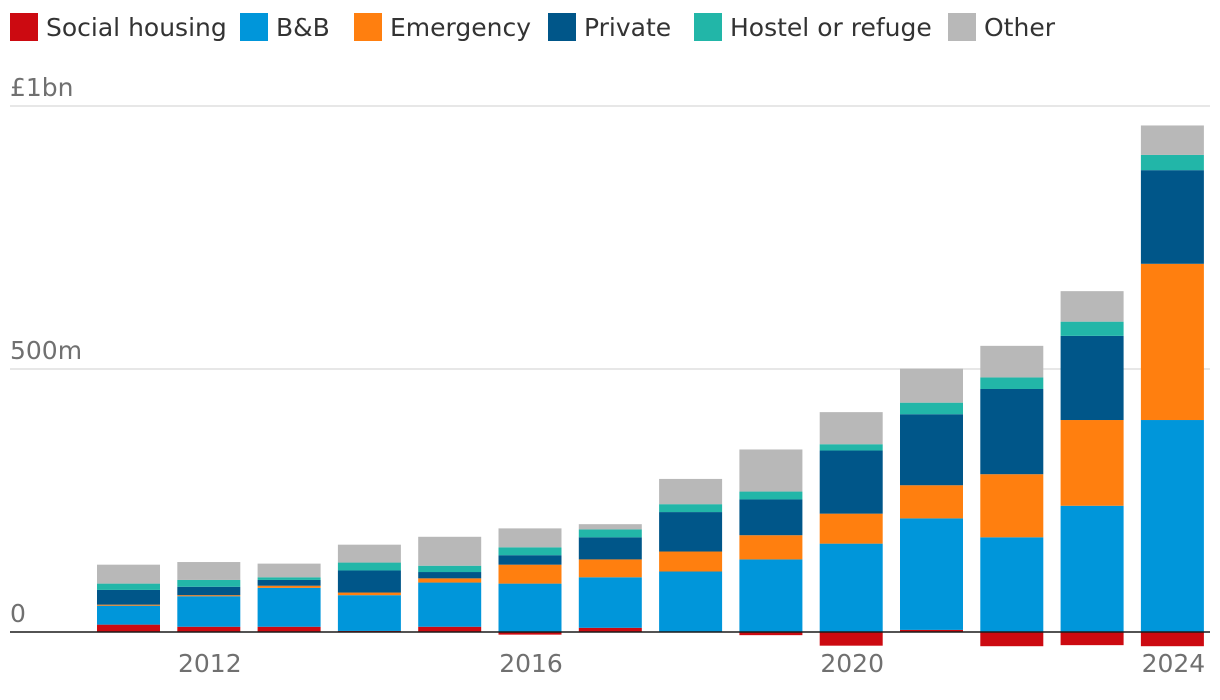 This screenshot has width=1220, height=700. I want to click on bar-social-housing-2011, so click(128, 628).